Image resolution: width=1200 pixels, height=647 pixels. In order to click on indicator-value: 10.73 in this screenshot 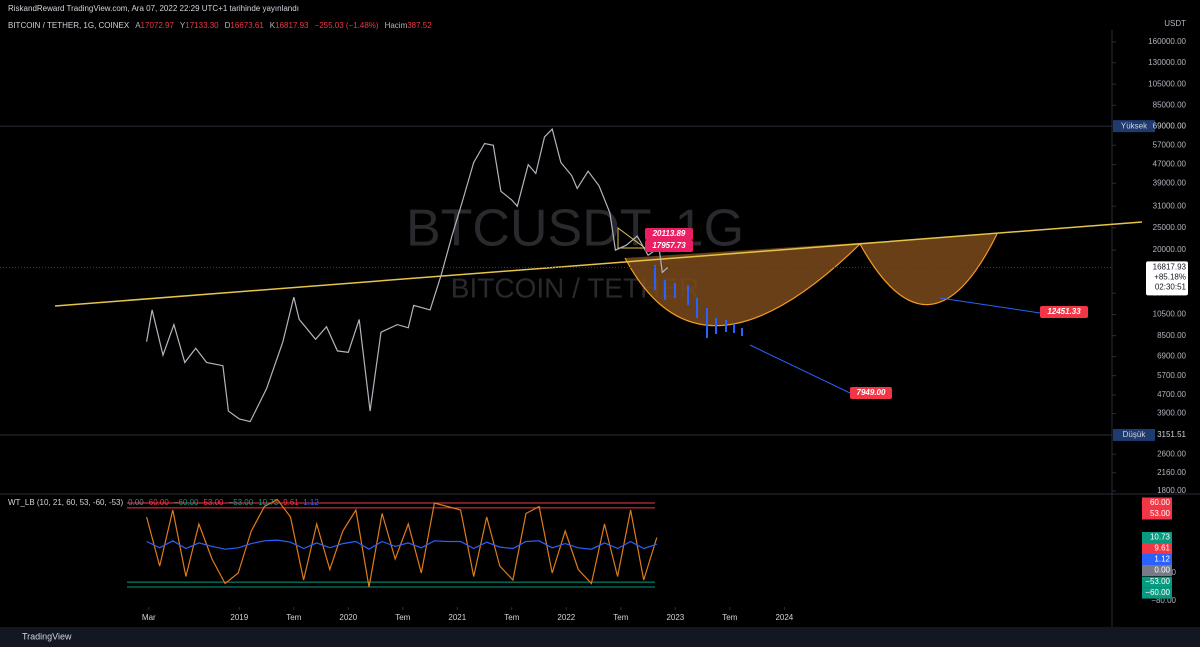, I will do `click(268, 502)`.